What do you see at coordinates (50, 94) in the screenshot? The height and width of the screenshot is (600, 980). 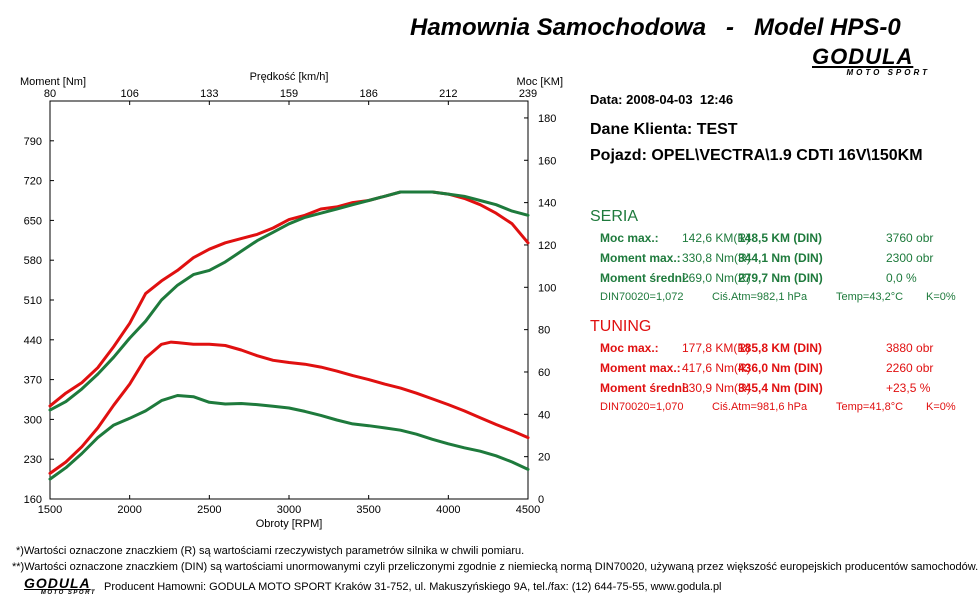 I see `top-tick-label: 80` at bounding box center [50, 94].